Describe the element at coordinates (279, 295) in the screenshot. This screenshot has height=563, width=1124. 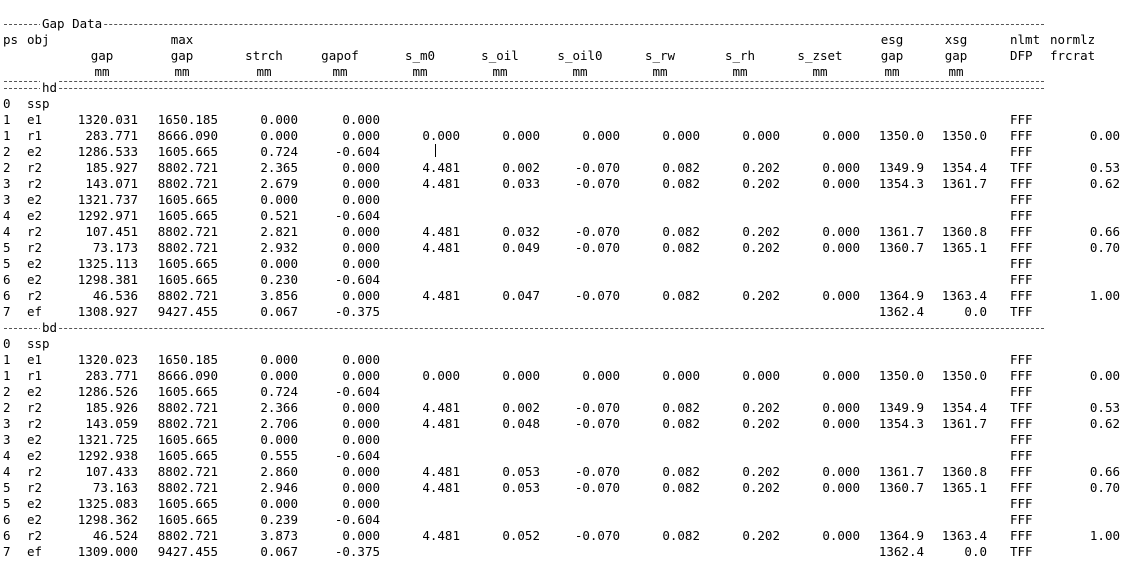
I see `table-cell: 3.856` at that location.